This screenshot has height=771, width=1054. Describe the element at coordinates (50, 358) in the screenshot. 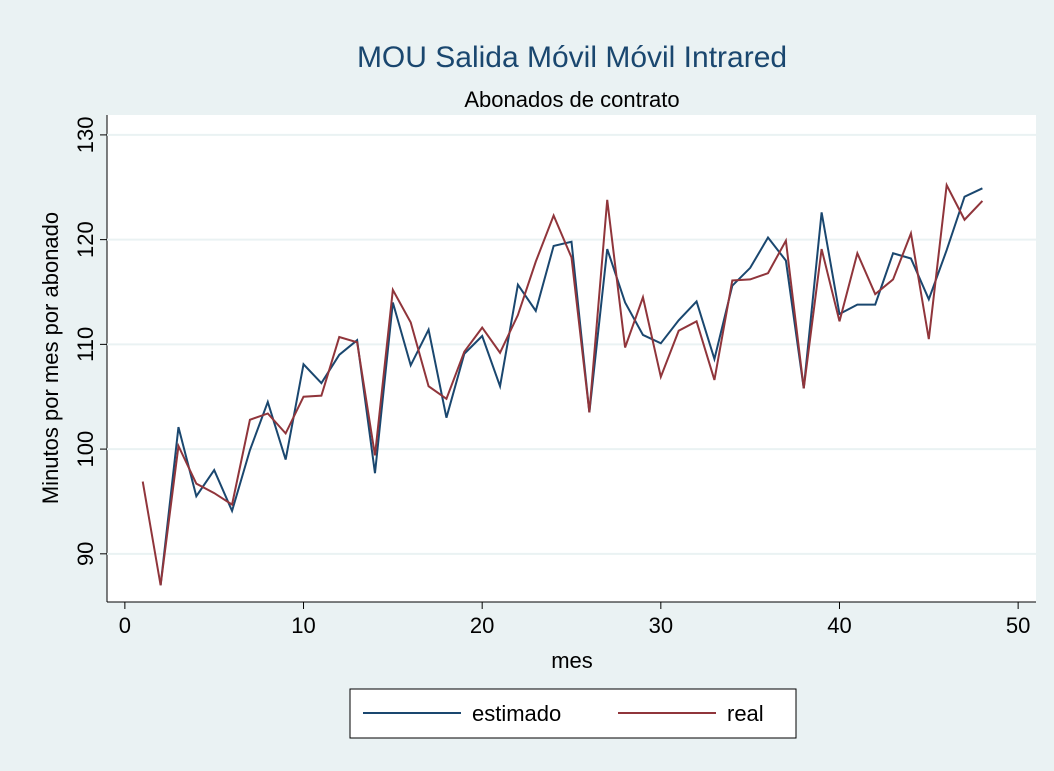

I see `y-axis-label: Minutos por mes por abonado` at that location.